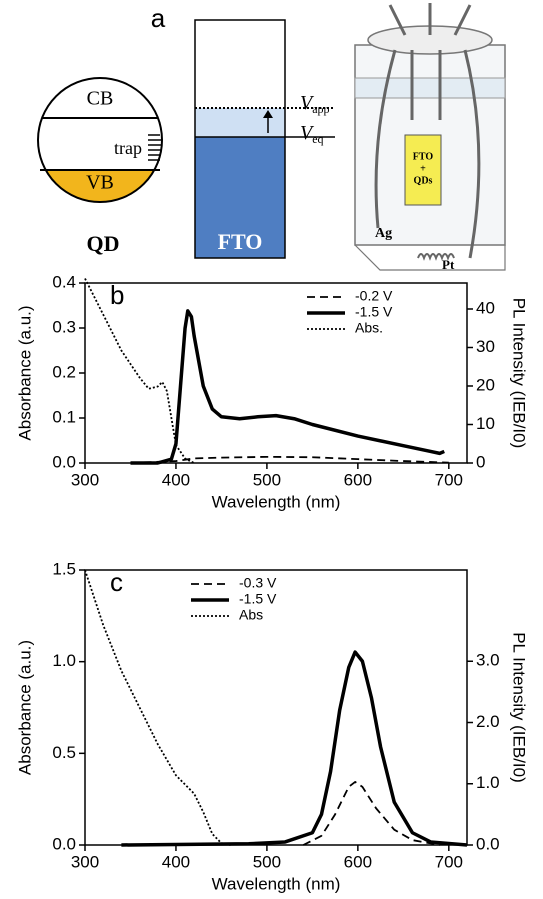 Image resolution: width=543 pixels, height=899 pixels. I want to click on v-app-label: Vapp, so click(315, 104).